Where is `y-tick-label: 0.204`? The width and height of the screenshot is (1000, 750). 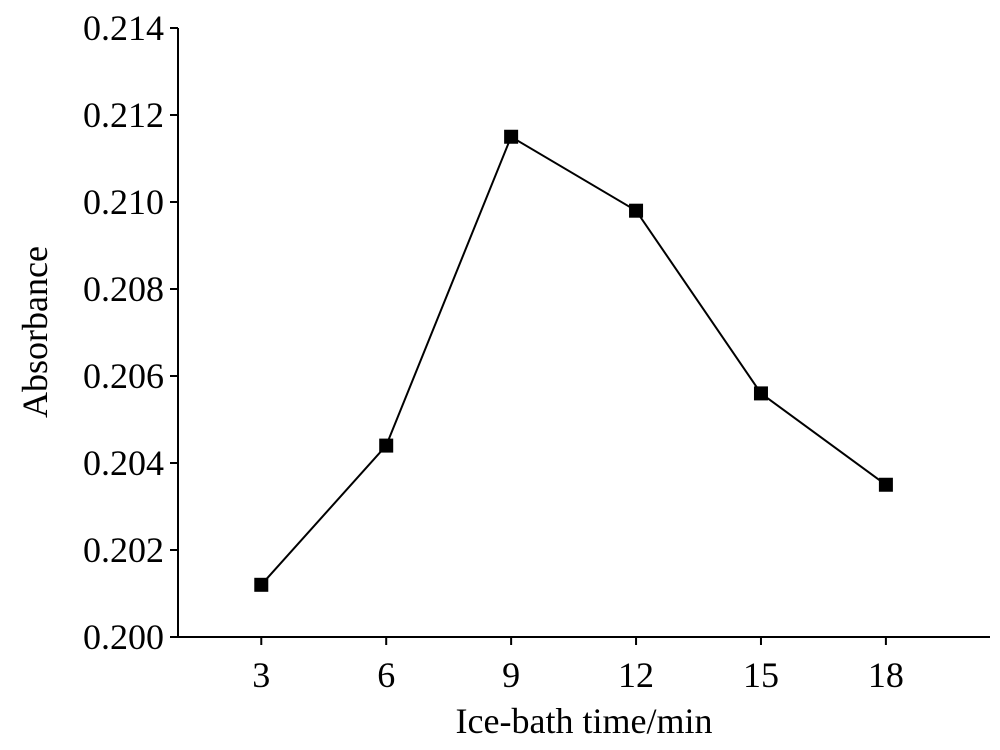 y-tick-label: 0.204 is located at coordinates (123, 463).